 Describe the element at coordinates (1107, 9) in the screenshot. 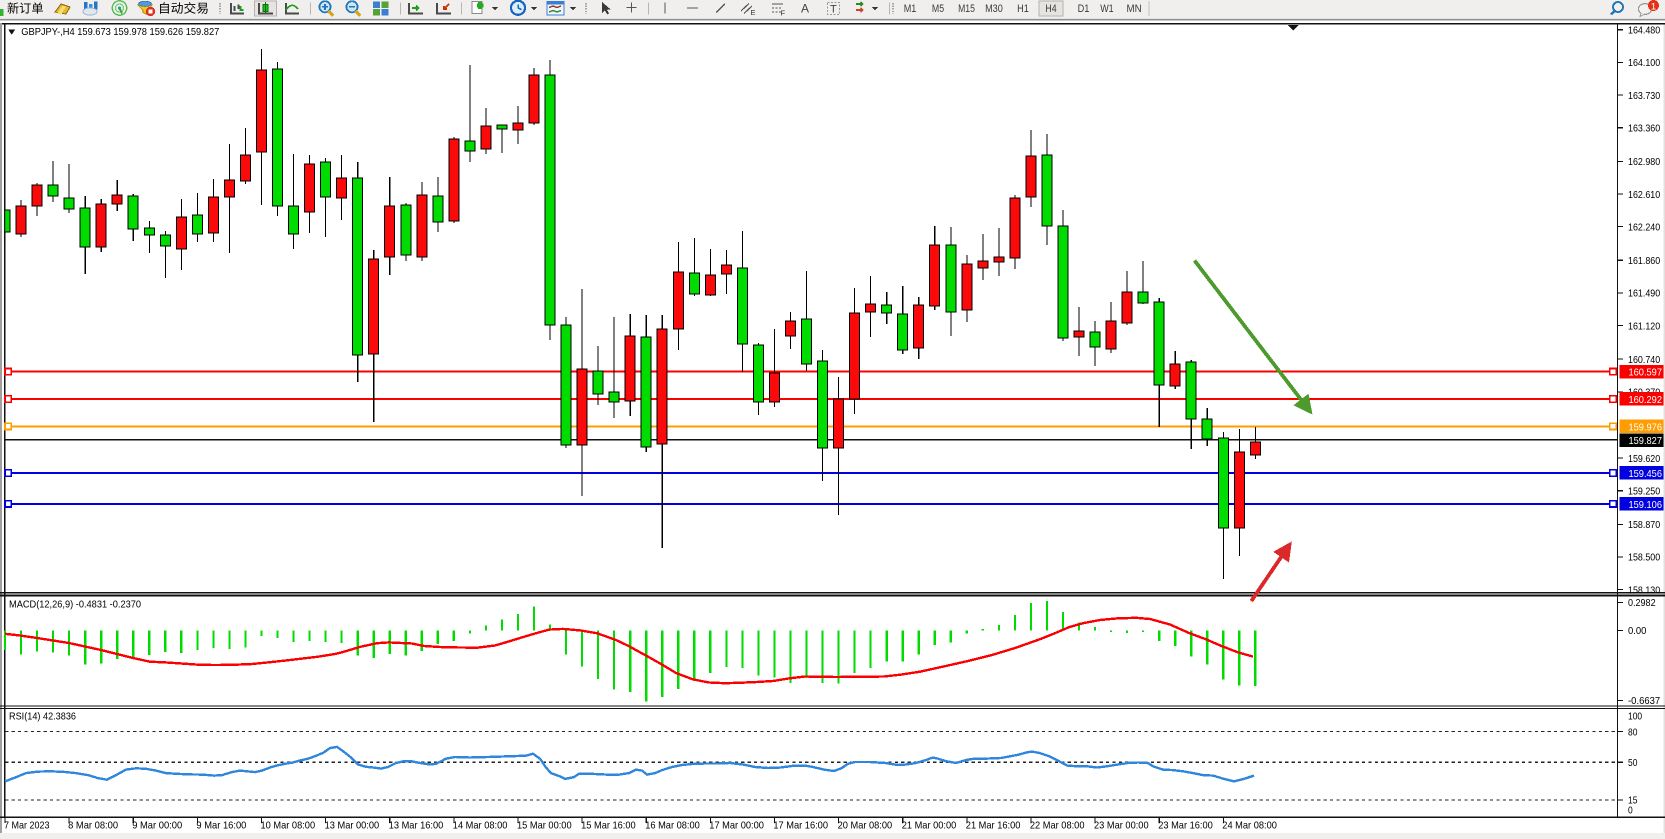

I see `svg-text: W1` at that location.